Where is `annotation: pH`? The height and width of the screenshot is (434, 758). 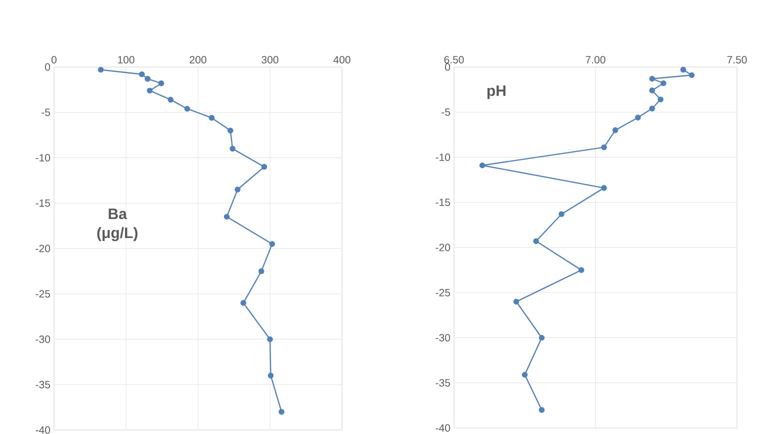 annotation: pH is located at coordinates (496, 92).